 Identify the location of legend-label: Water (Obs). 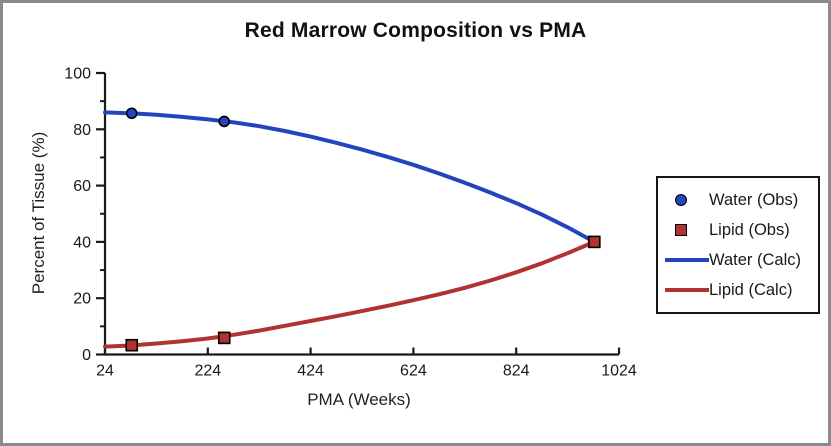
(754, 199).